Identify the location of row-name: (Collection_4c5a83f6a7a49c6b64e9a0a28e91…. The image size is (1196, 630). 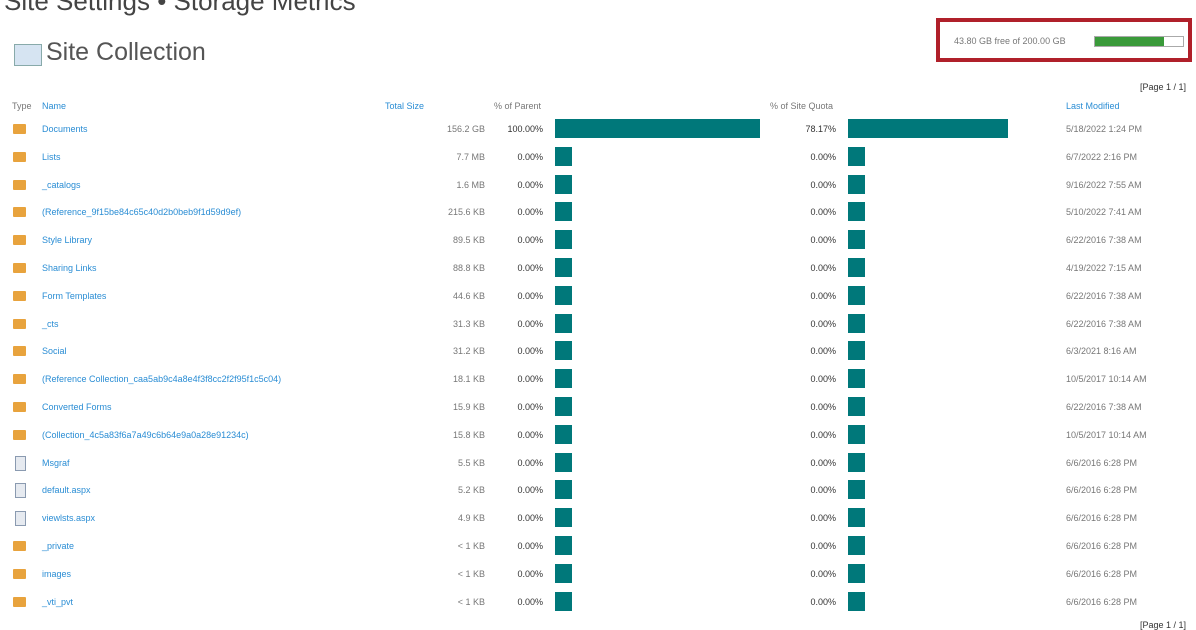
(145, 434).